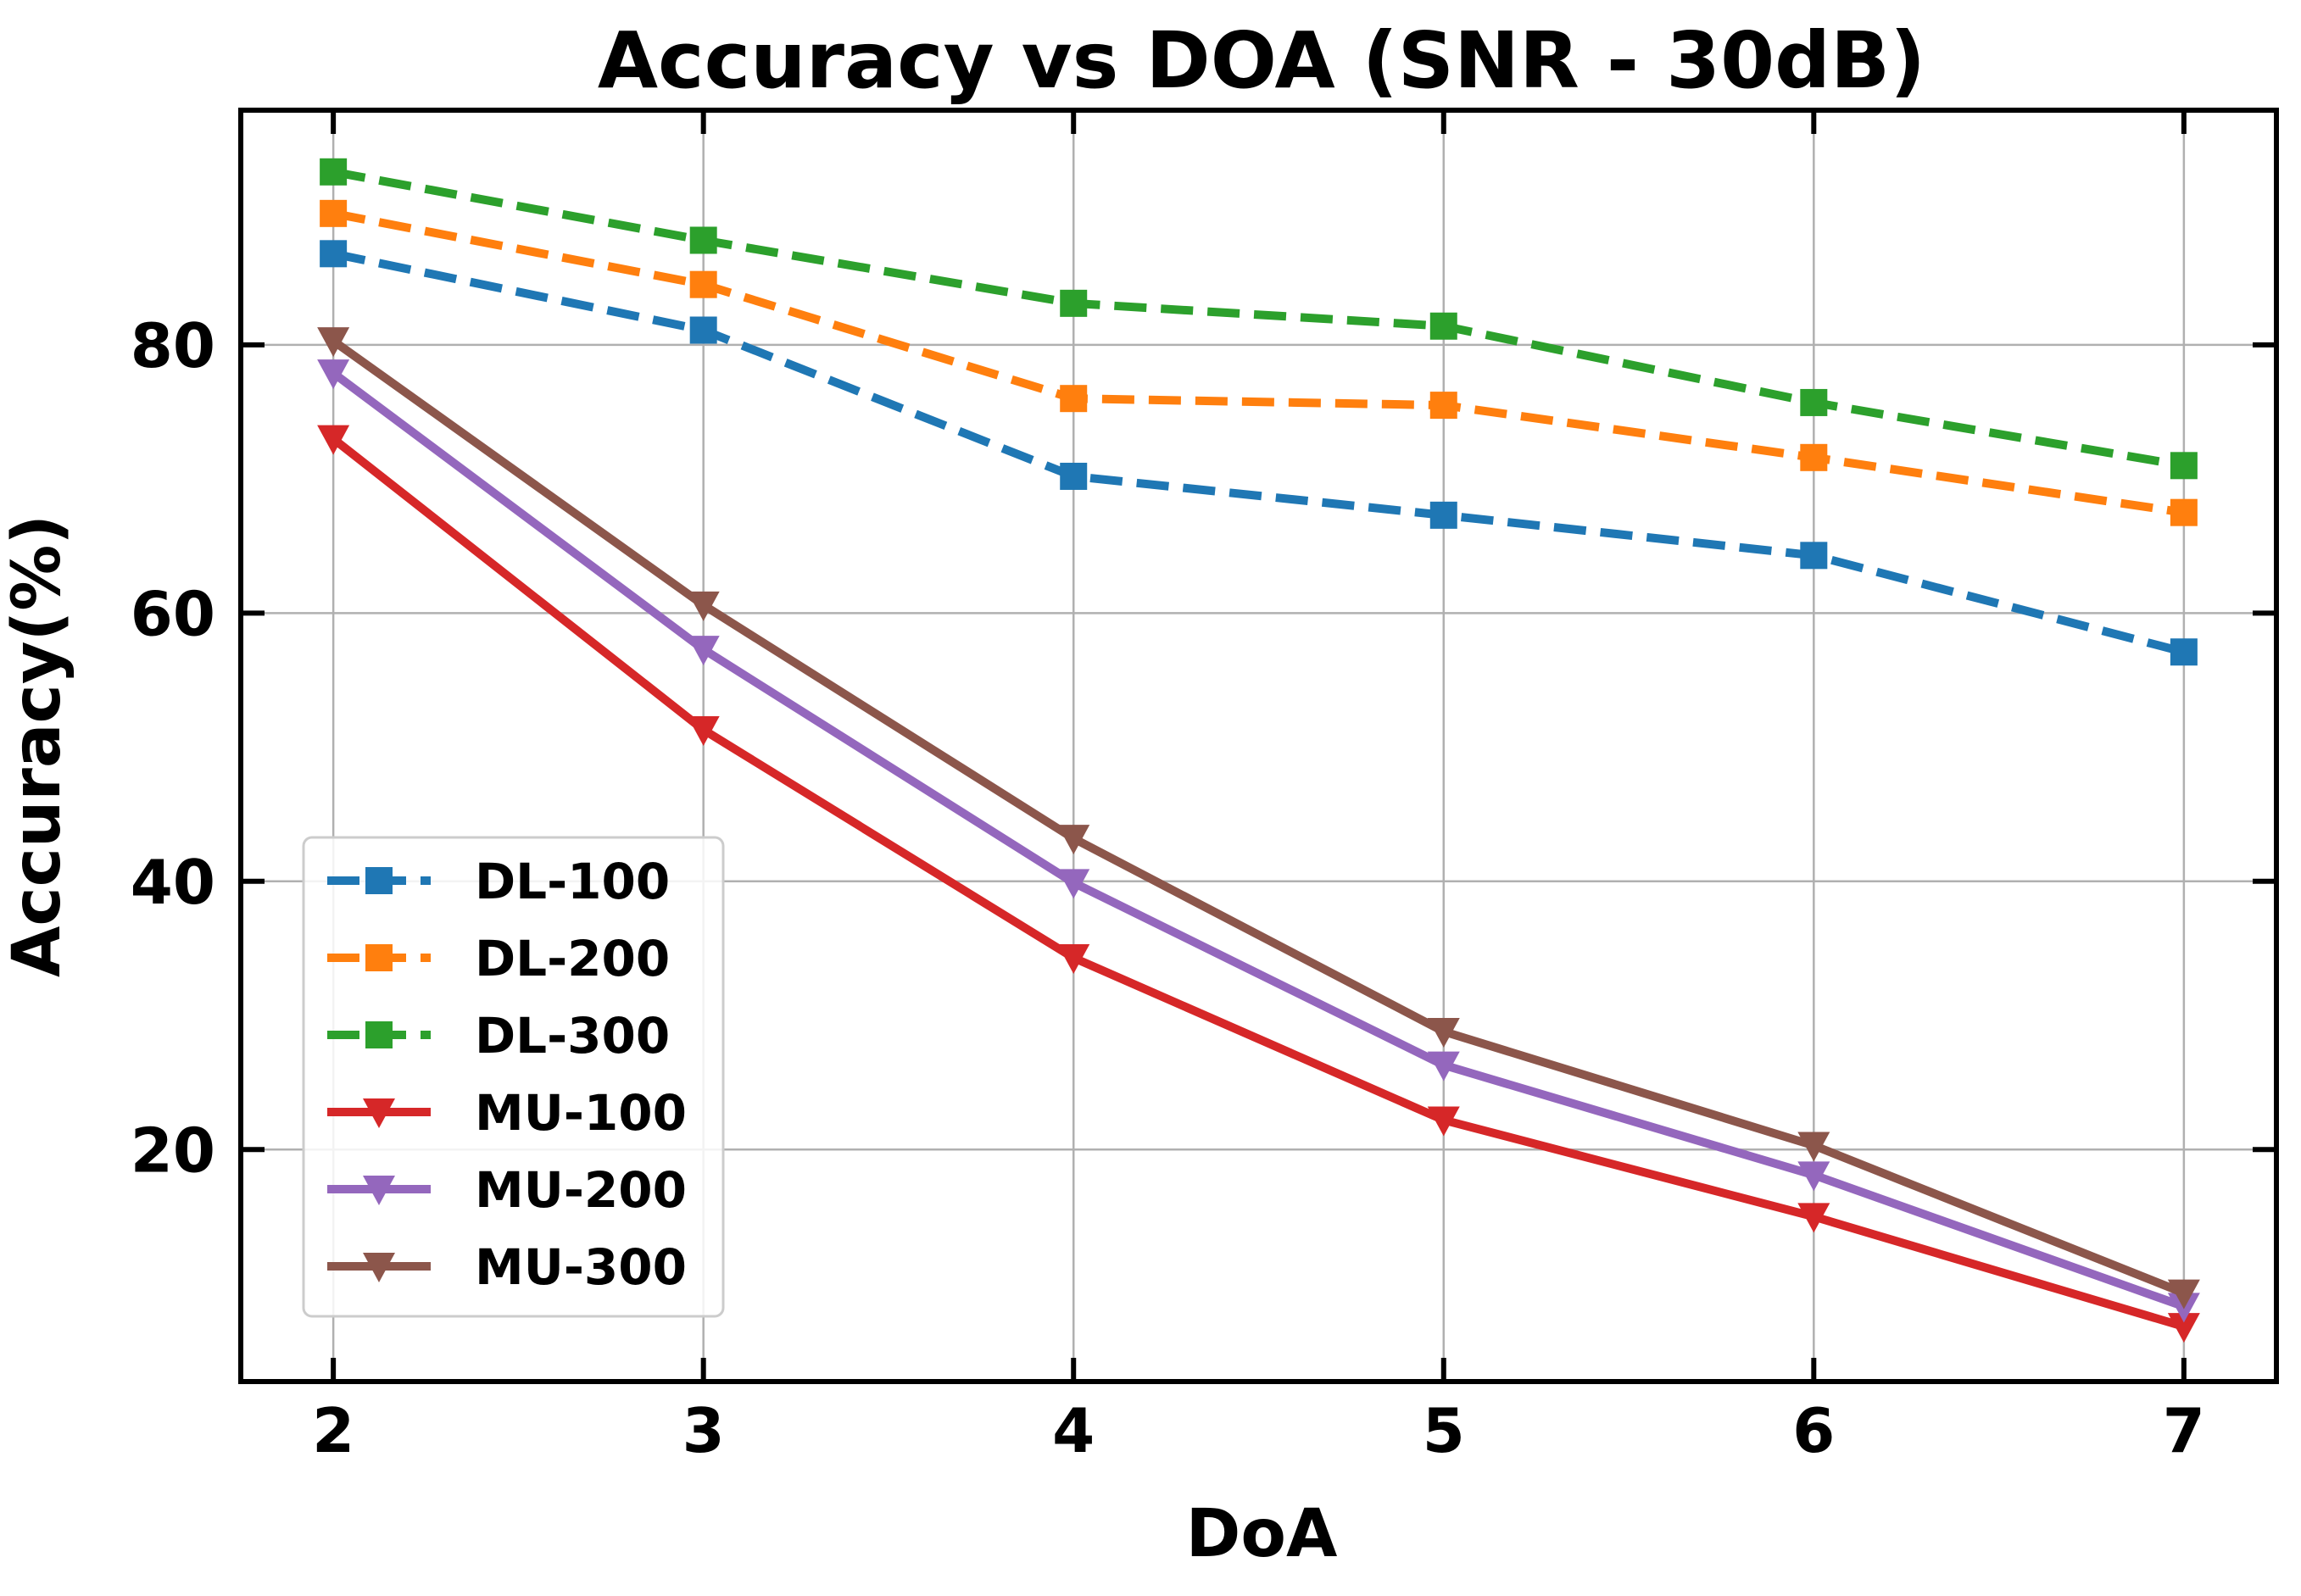 The image size is (2301, 1596). Describe the element at coordinates (703, 284) in the screenshot. I see `data-point-dl-200-x3` at that location.